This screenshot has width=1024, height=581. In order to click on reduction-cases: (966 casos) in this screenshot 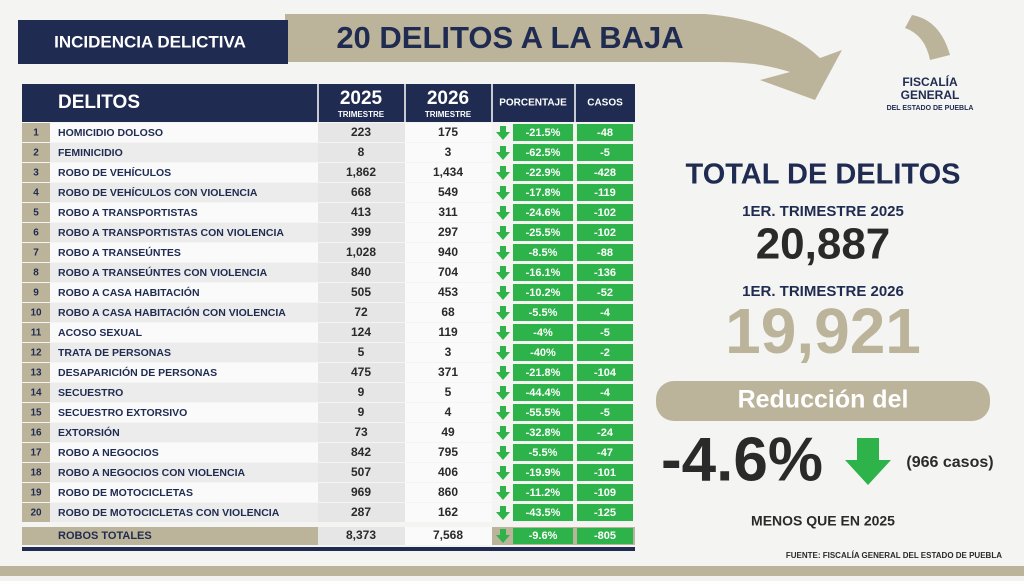, I will do `click(949, 462)`.